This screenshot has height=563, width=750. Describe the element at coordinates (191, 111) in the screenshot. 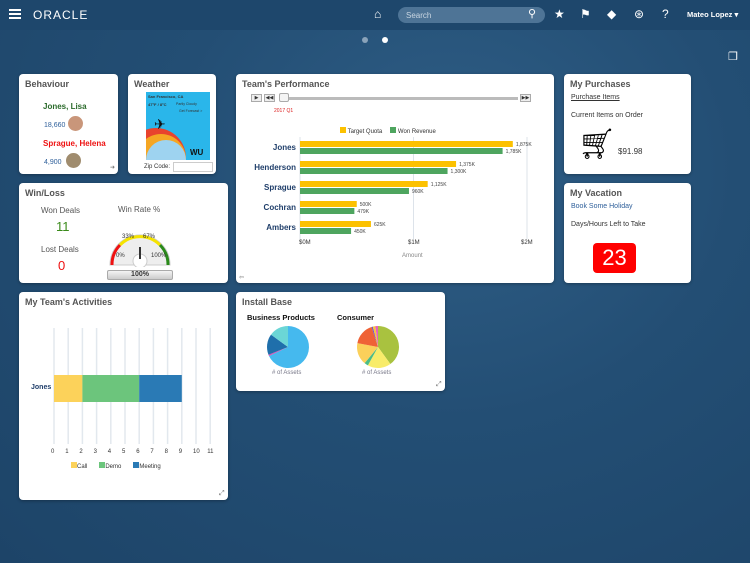

I see `forecast-link: Get Forecast >` at that location.